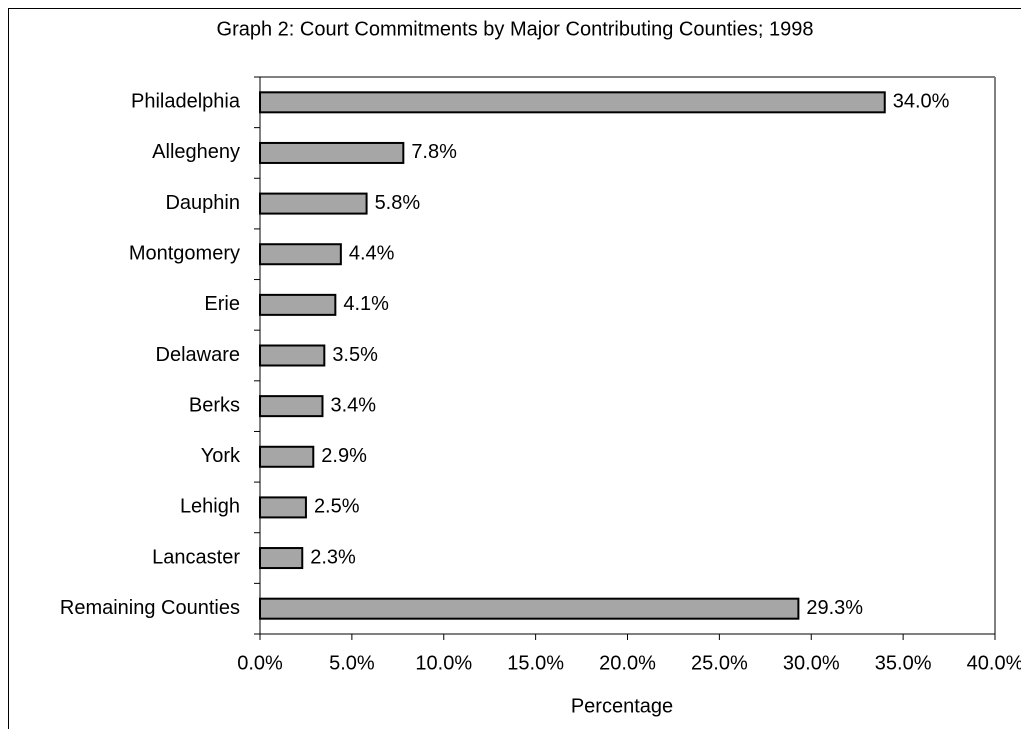 The width and height of the screenshot is (1021, 729). Describe the element at coordinates (398, 203) in the screenshot. I see `data-label: 5.8%` at that location.